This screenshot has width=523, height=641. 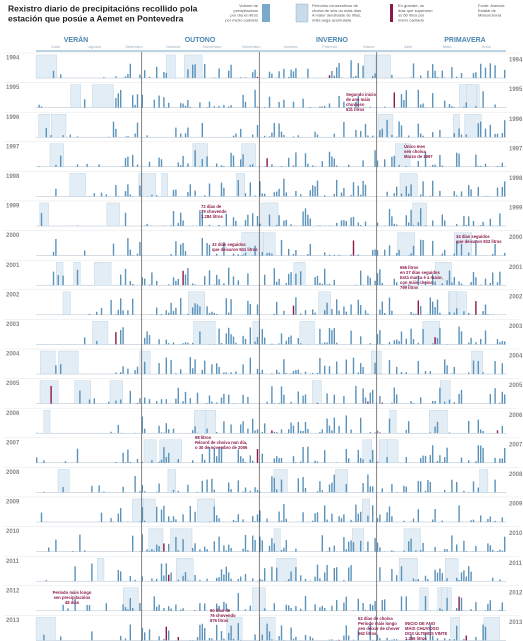 What do you see at coordinates (72, 597) in the screenshot?
I see `annotation: sen precipitacións` at bounding box center [72, 597].